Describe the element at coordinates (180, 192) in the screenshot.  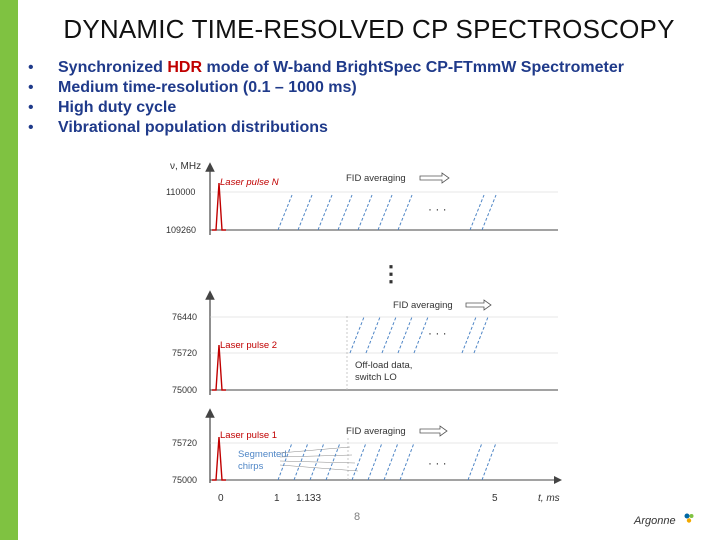
I see `top-tick-110000: 110000` at that location.